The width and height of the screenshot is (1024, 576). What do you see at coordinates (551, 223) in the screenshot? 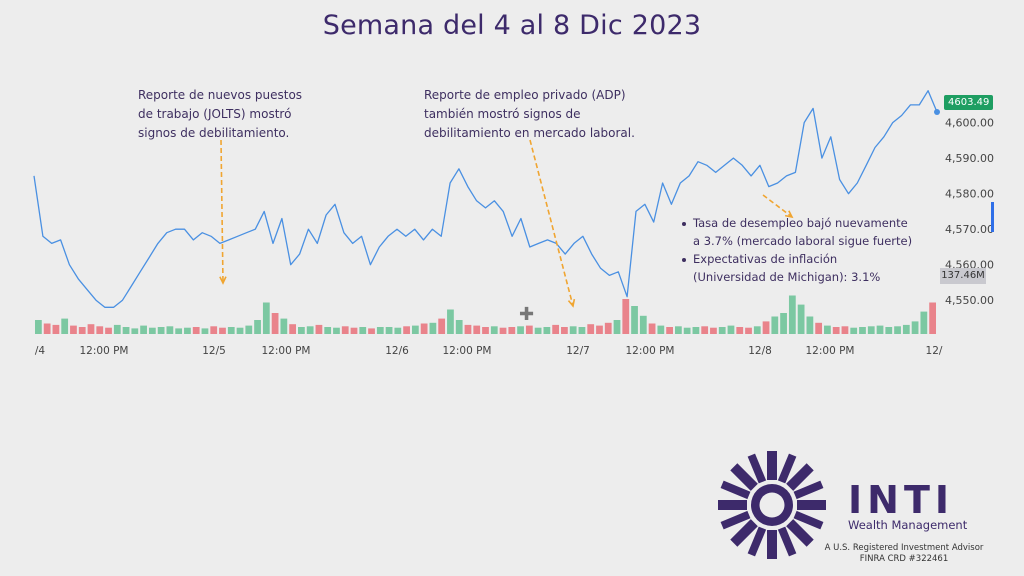
I see `adp-arrow` at bounding box center [551, 223].